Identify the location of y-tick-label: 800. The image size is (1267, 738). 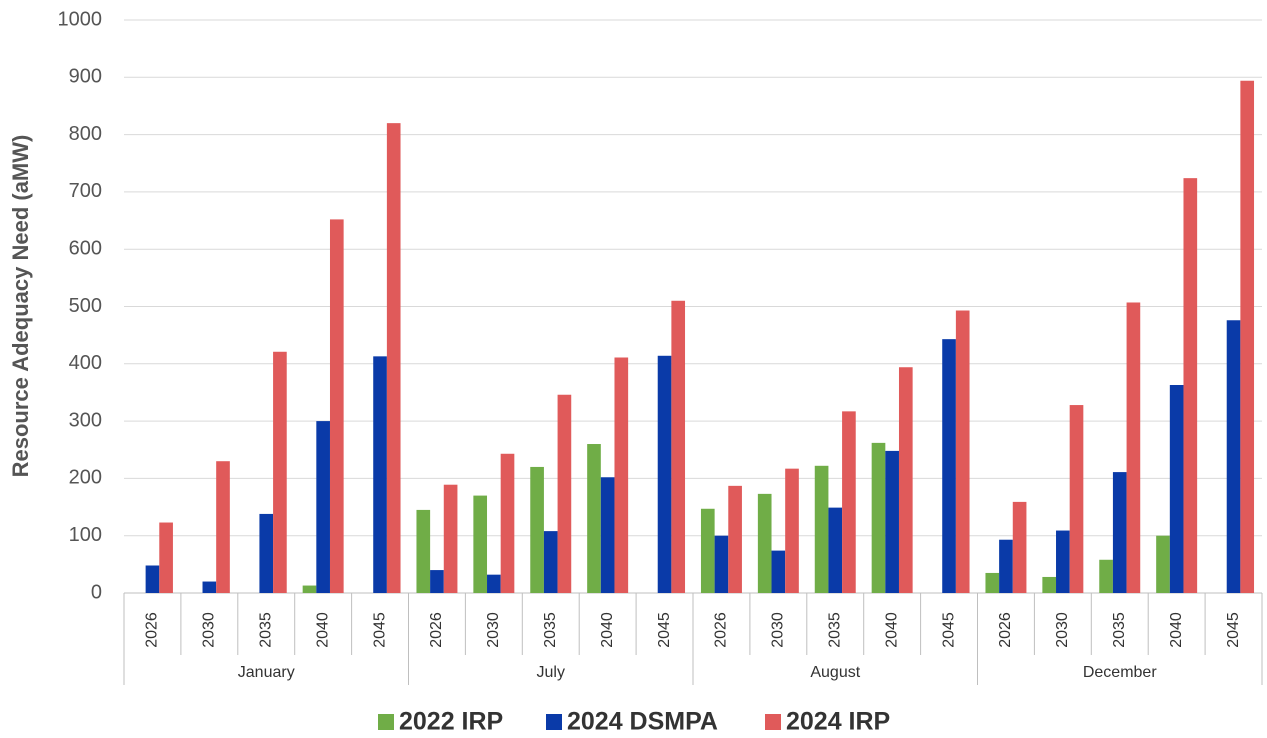
(85, 134).